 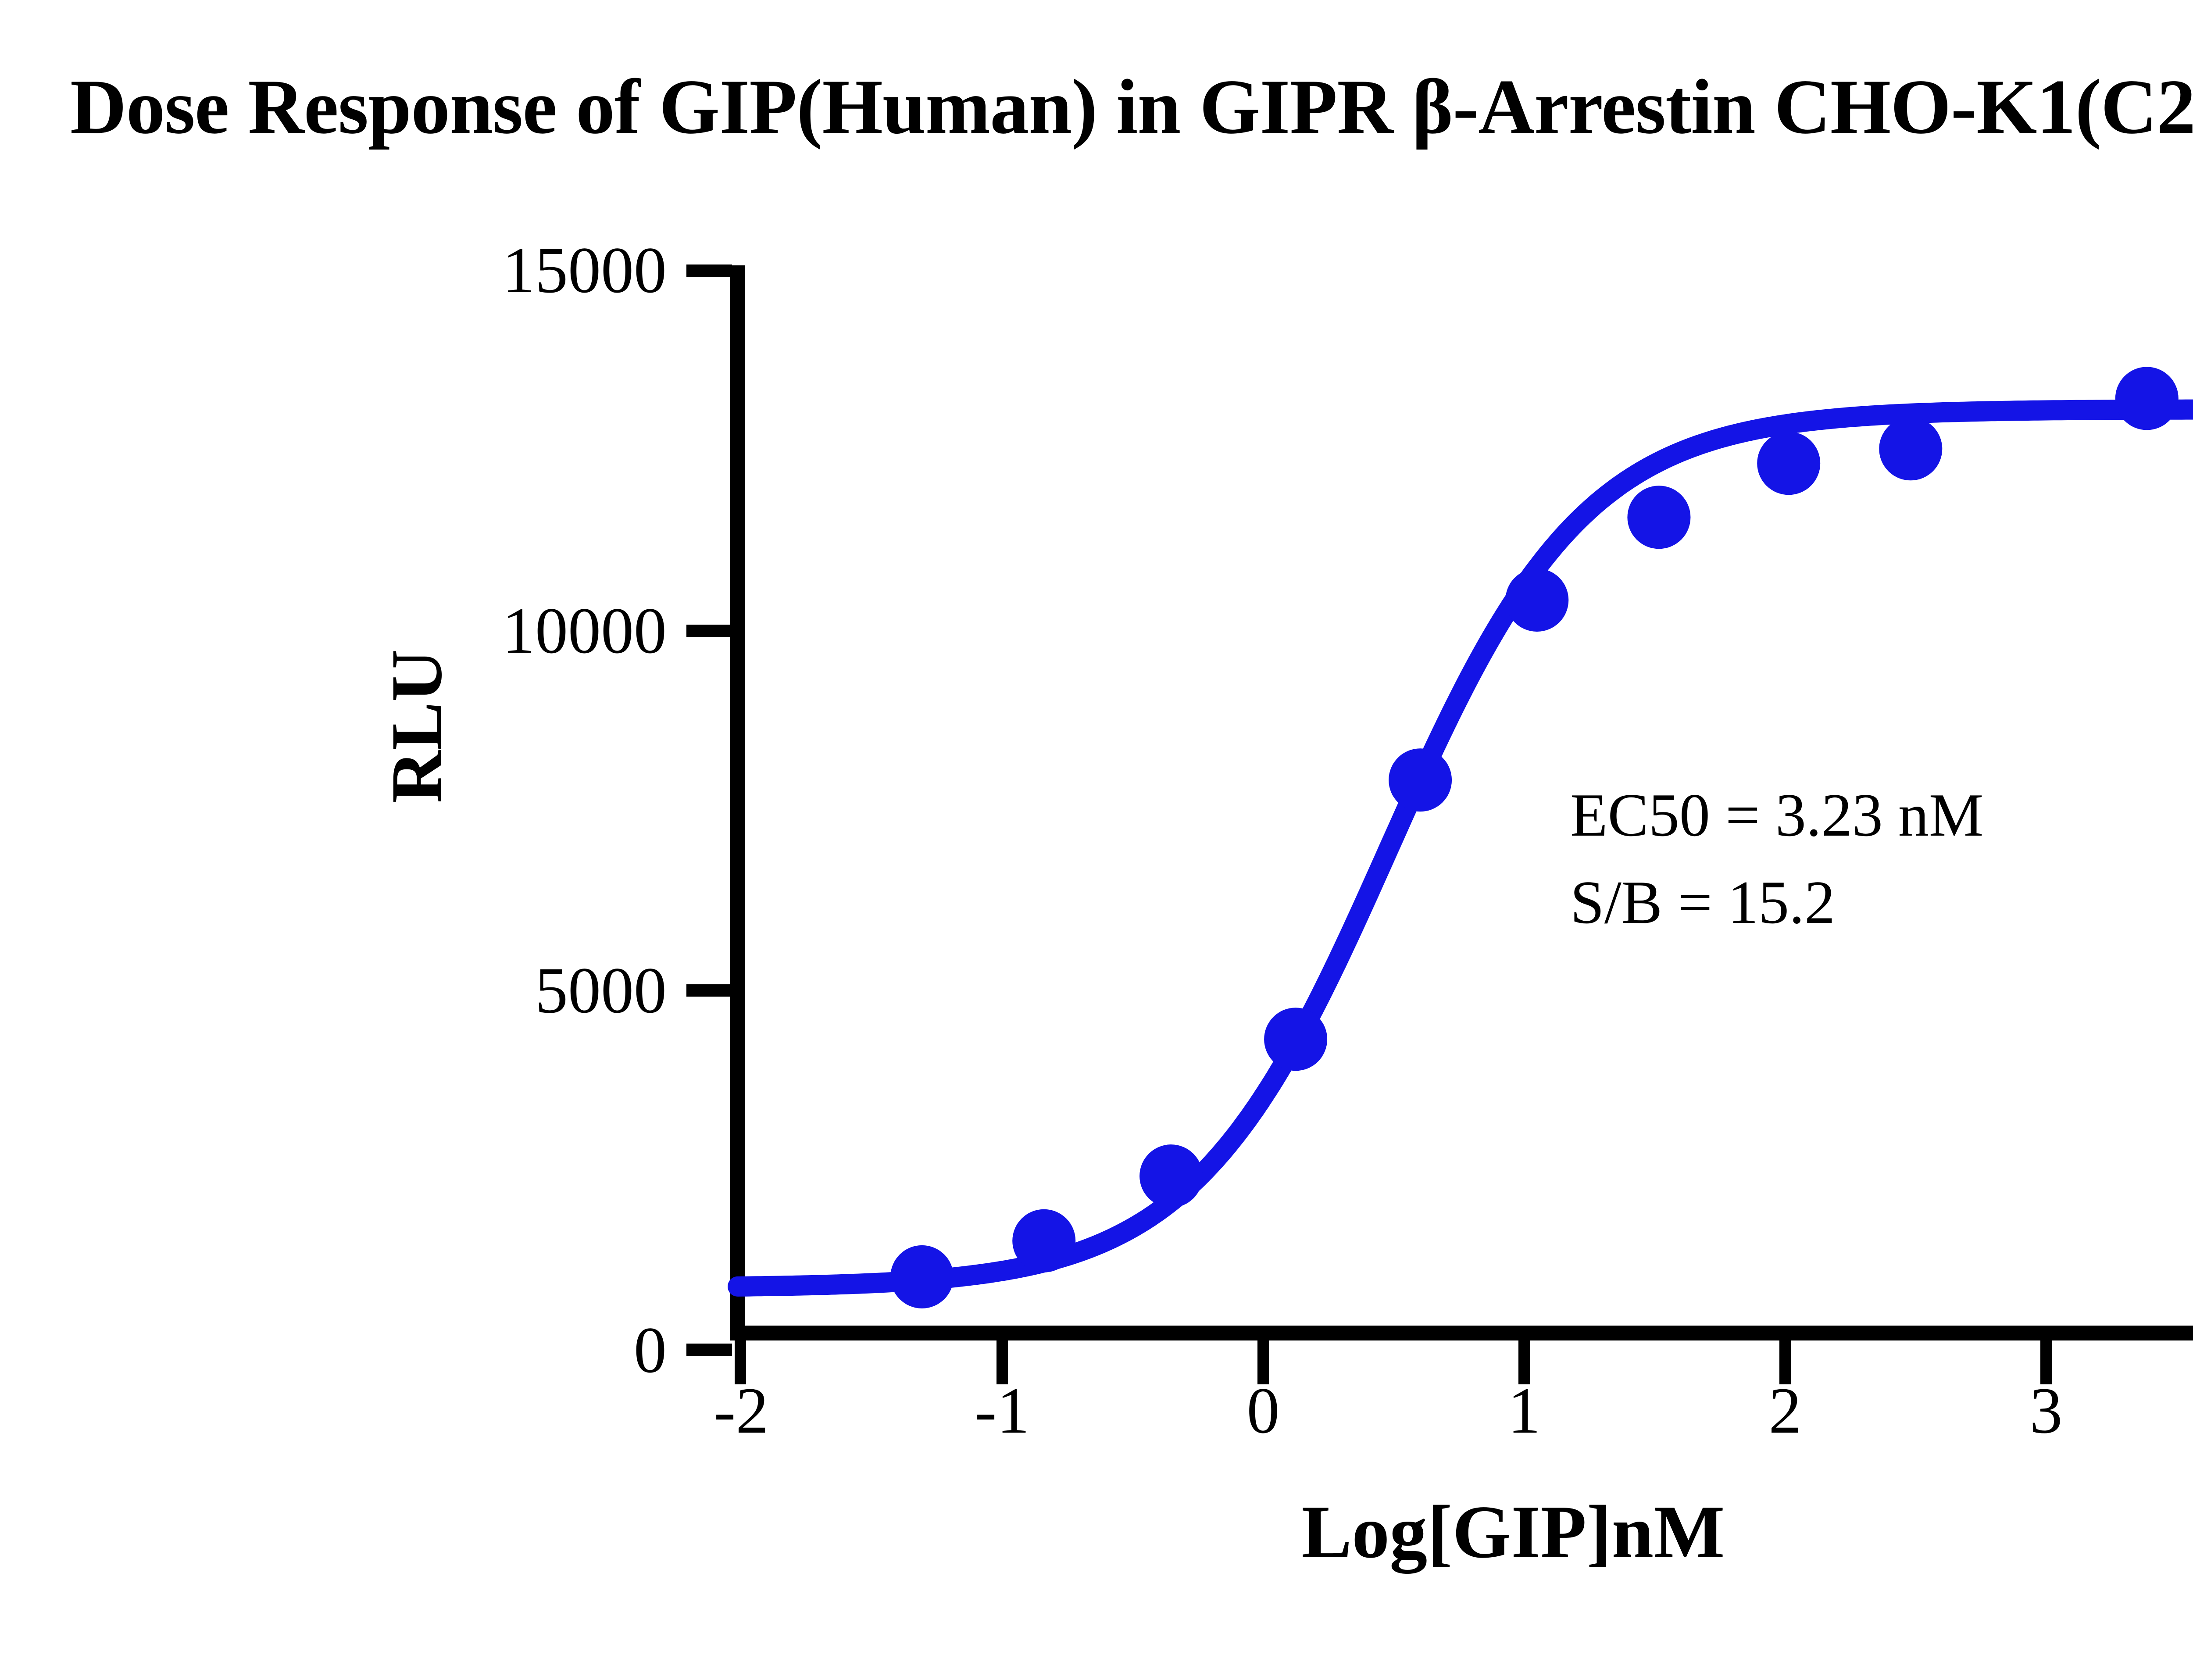 I want to click on sb-annotation: S/B = 15.2, so click(x=1703, y=902).